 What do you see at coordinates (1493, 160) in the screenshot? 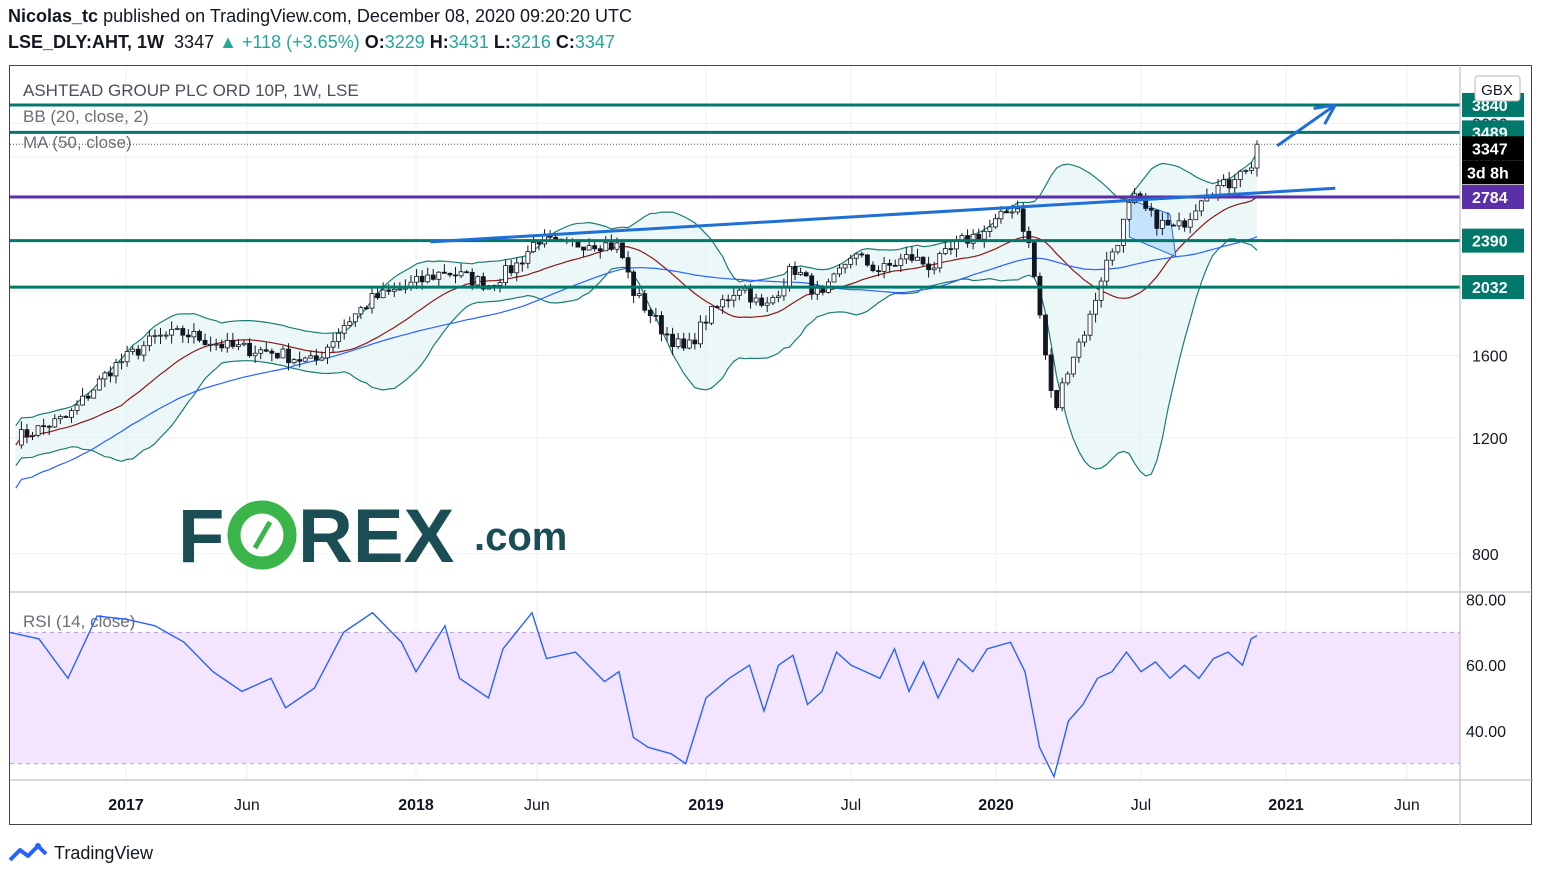
I see `last-price-tag: 3347 3d 8h` at bounding box center [1493, 160].